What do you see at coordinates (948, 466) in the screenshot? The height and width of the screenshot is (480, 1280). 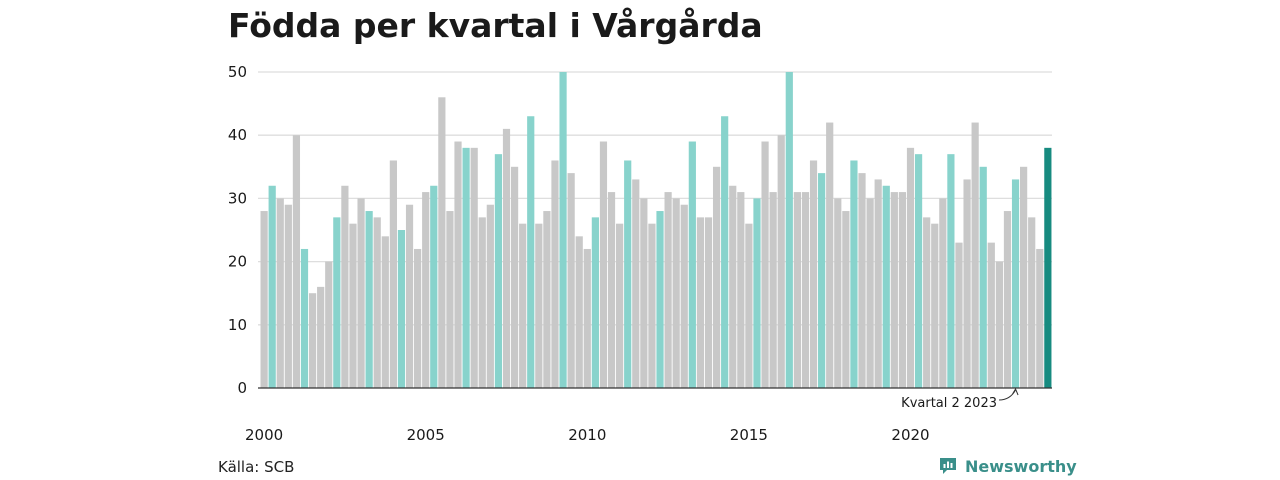 I see `newsworthy-icon` at bounding box center [948, 466].